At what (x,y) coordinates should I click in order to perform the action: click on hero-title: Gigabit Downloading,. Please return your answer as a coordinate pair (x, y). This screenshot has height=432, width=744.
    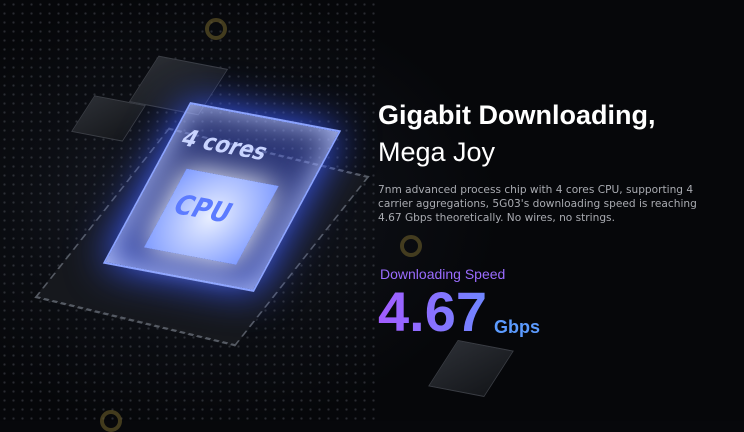
    Looking at the image, I should click on (517, 115).